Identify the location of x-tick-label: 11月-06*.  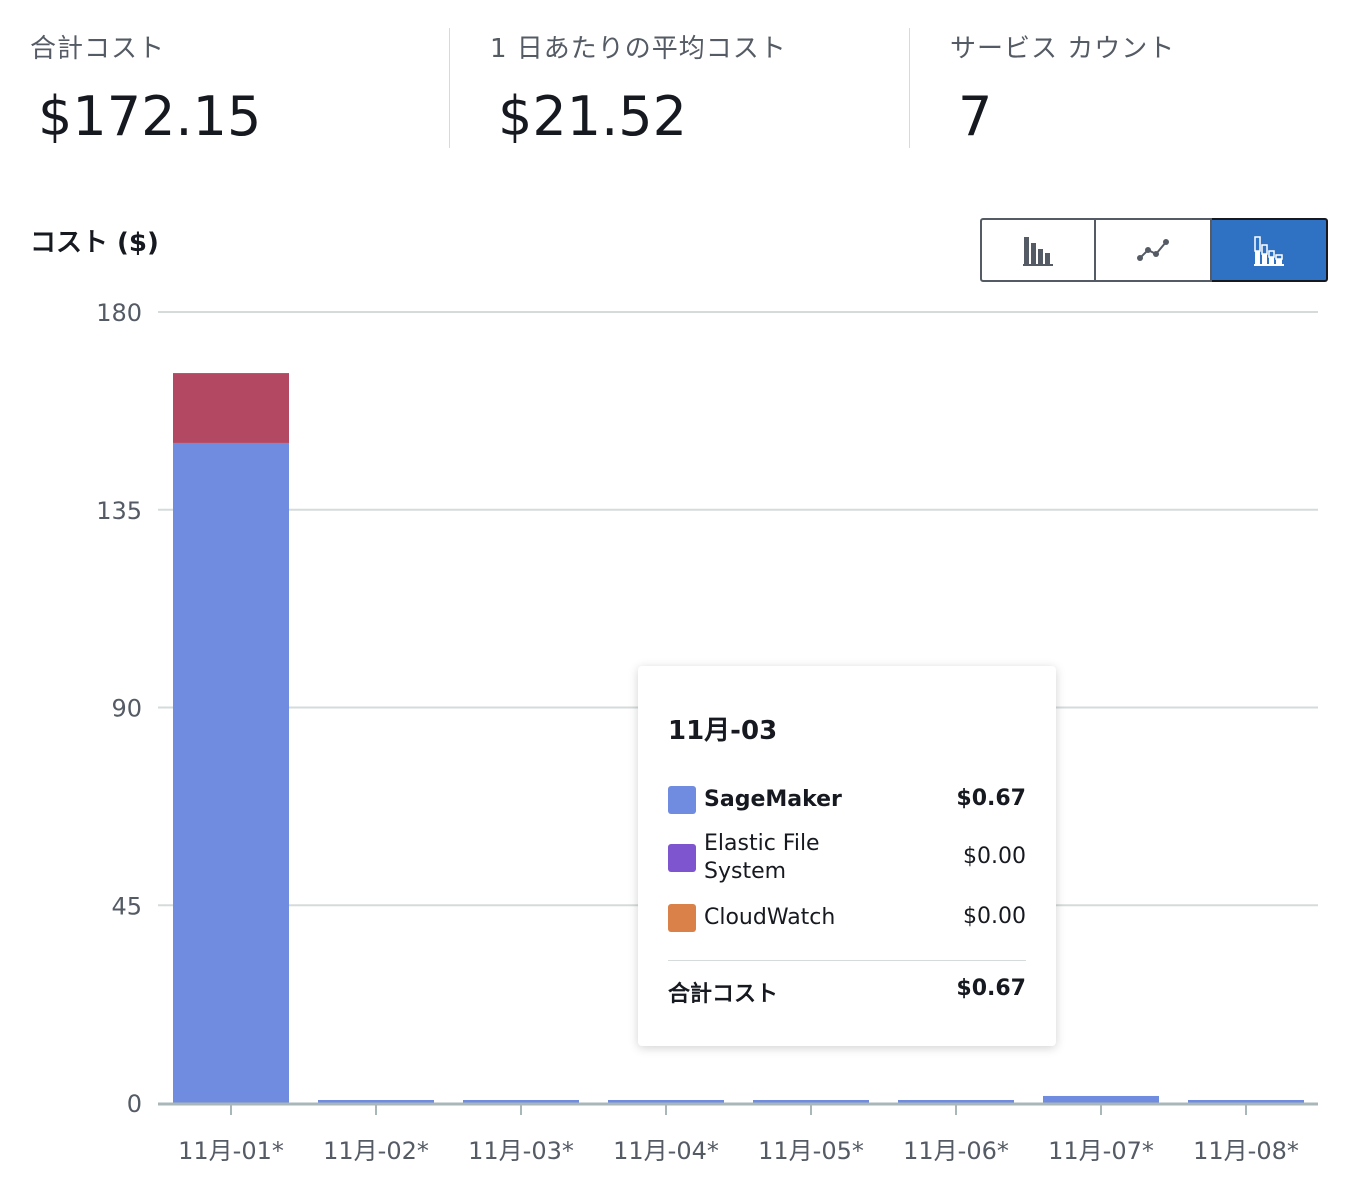
(956, 1151).